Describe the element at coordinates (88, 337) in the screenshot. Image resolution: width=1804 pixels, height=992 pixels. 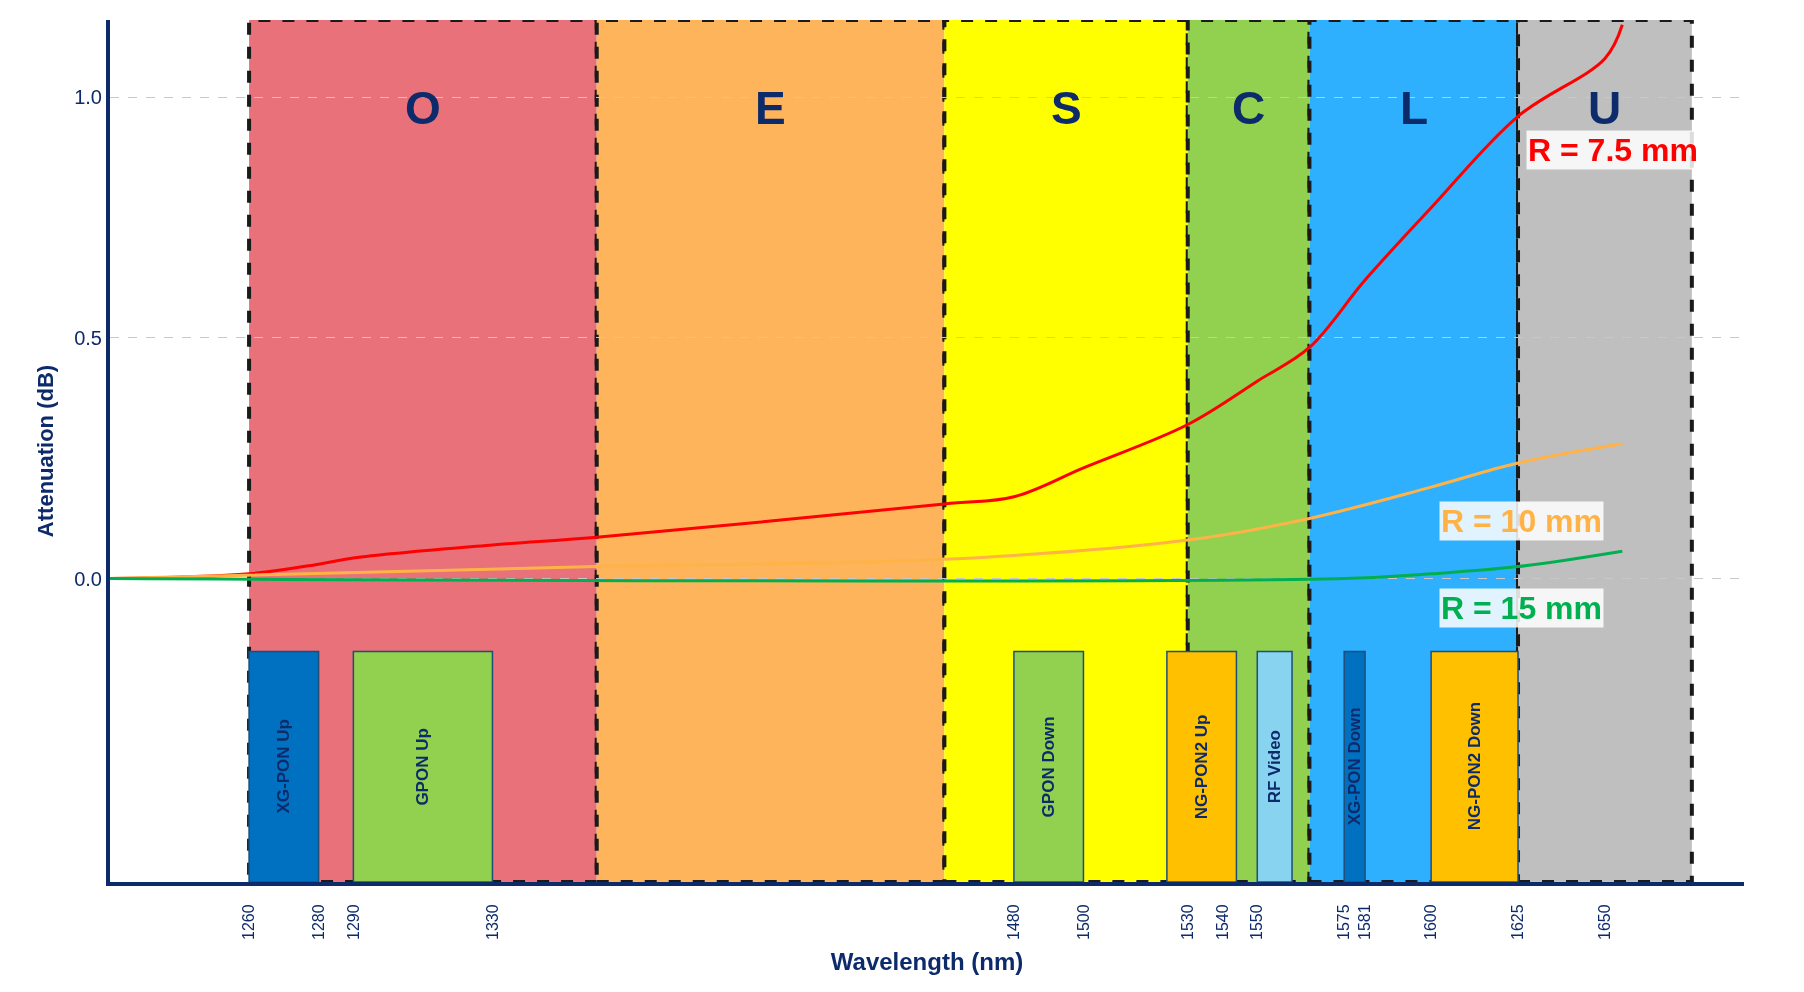
I see `y-tick-label: 0.5` at that location.